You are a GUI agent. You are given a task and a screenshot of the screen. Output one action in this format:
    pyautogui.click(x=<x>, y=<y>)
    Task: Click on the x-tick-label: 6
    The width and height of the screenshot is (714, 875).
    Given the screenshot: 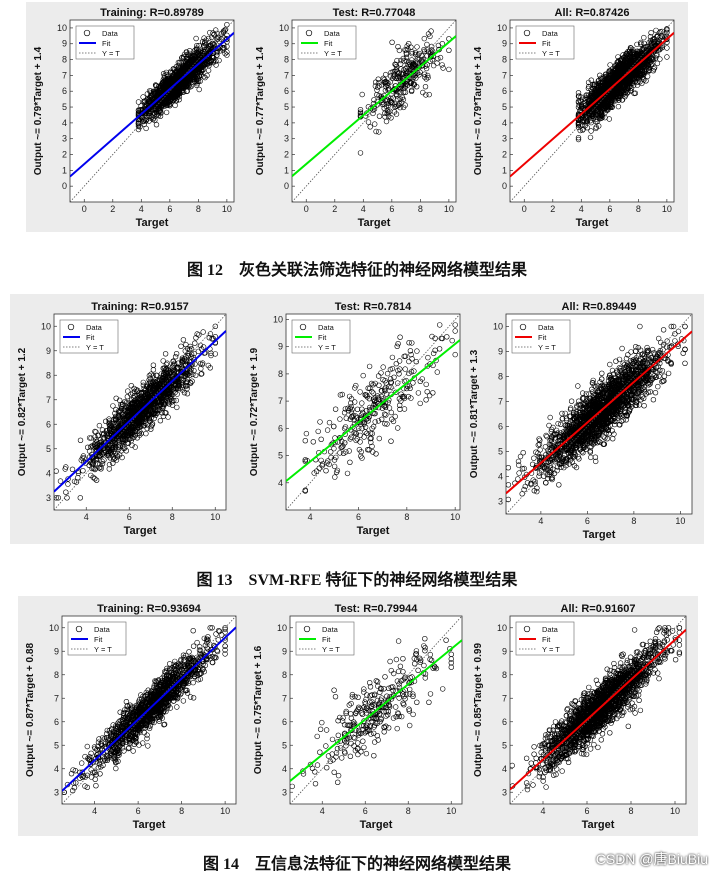 What is the action you would take?
    pyautogui.click(x=609, y=209)
    